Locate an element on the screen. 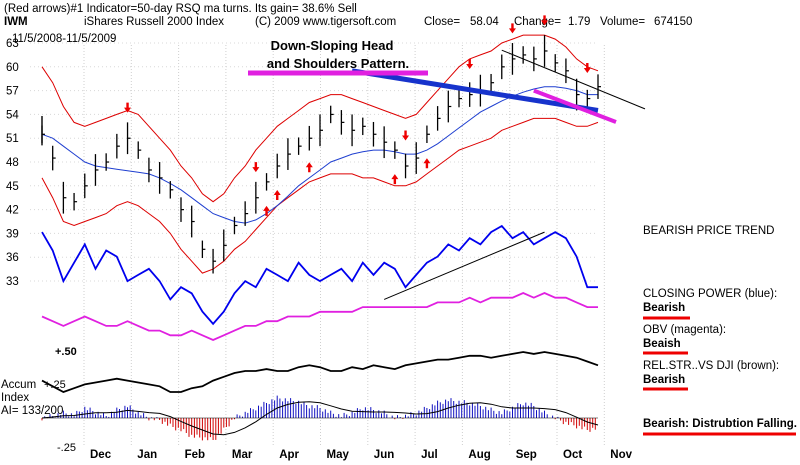 The image size is (800, 465). month-label: Oct is located at coordinates (572, 455).